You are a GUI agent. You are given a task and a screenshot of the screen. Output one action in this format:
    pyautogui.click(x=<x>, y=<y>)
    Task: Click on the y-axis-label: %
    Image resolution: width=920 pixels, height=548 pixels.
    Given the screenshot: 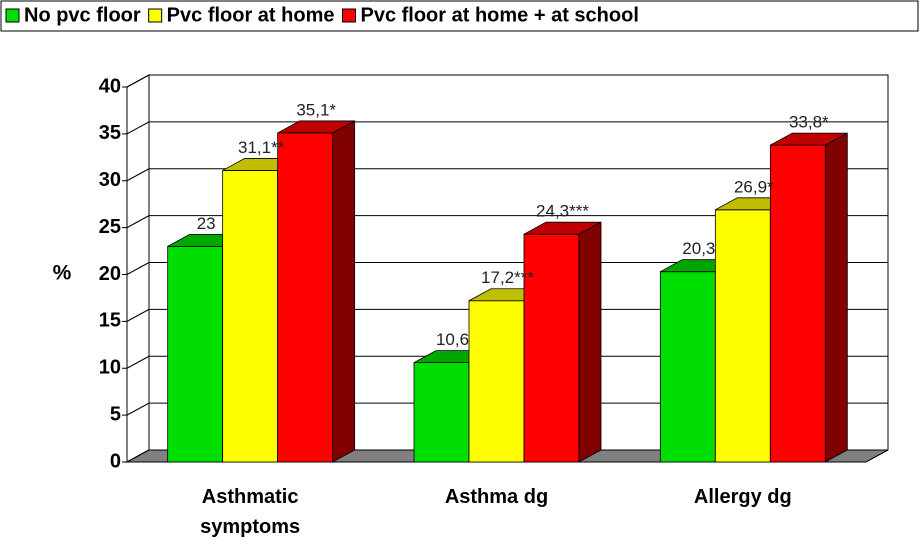 What is the action you would take?
    pyautogui.click(x=62, y=273)
    